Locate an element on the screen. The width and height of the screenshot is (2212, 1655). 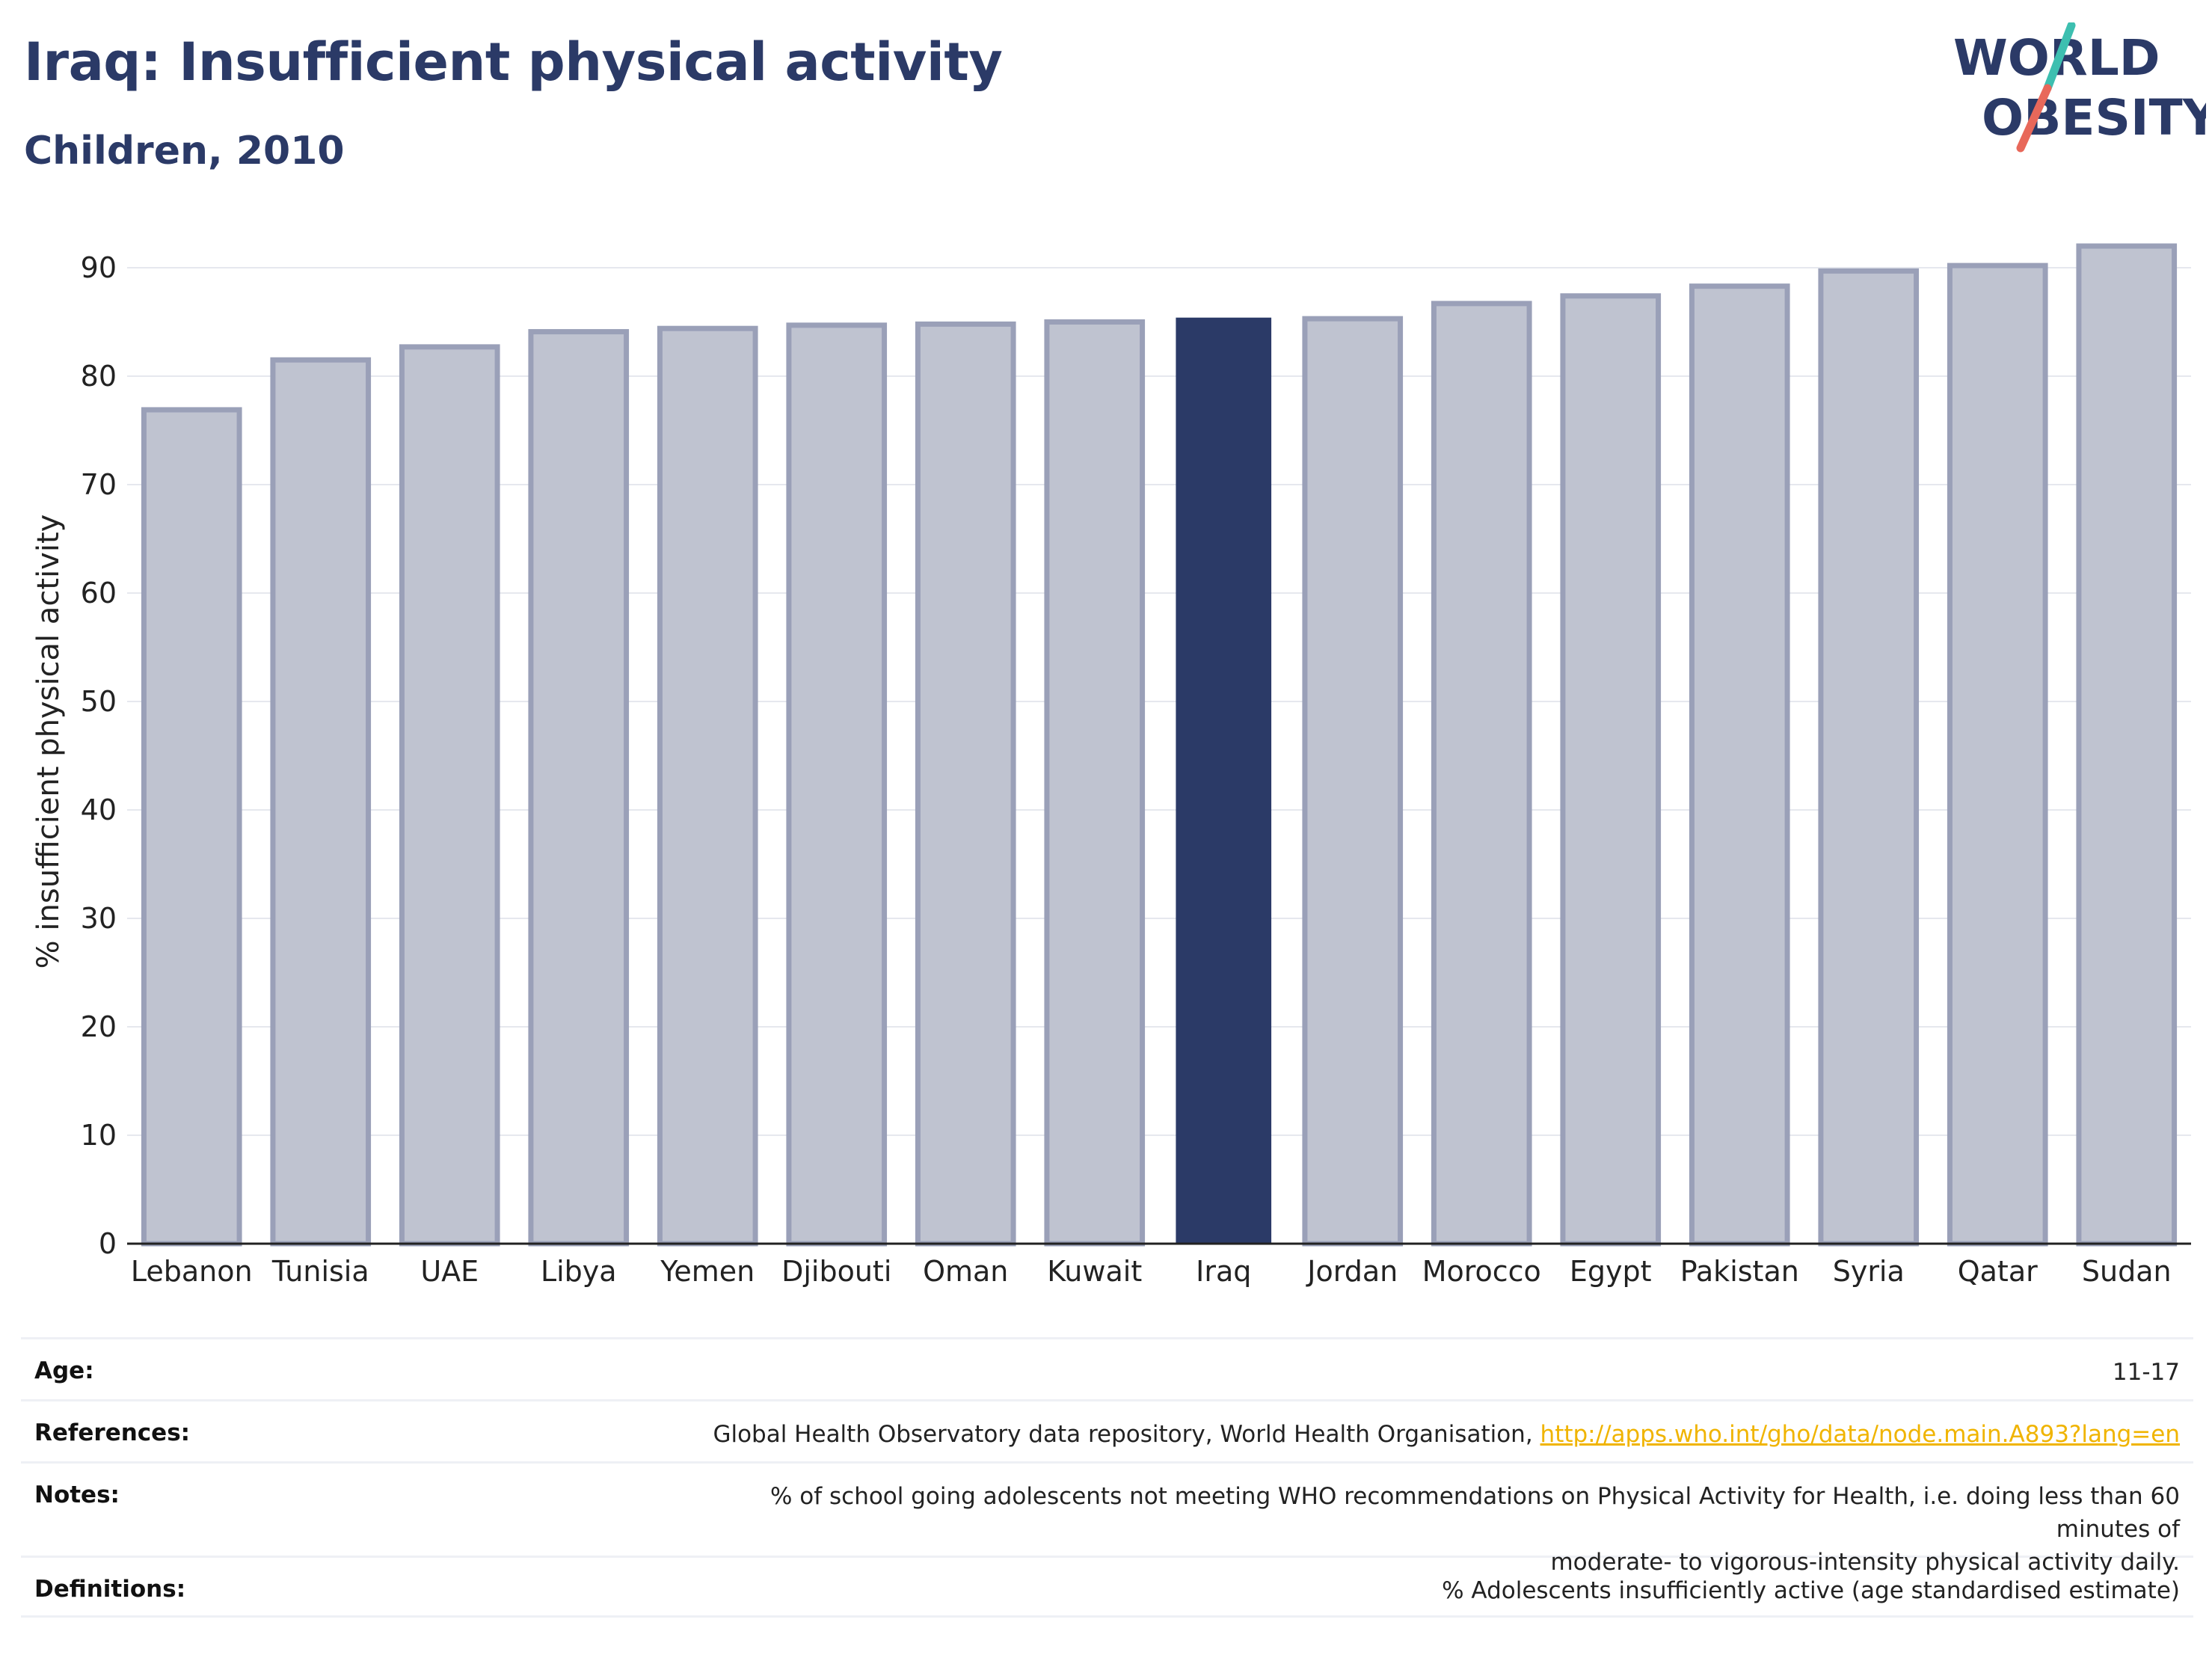
age-value: 11-17 is located at coordinates (2146, 1372).